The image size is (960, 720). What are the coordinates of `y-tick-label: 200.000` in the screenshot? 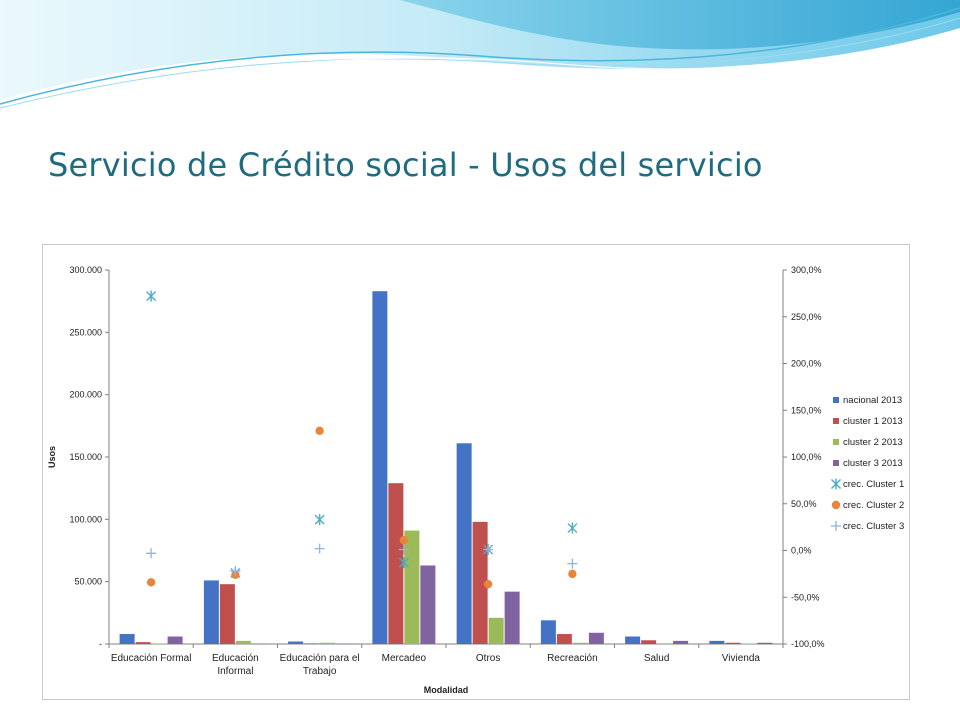 It's located at (85, 395).